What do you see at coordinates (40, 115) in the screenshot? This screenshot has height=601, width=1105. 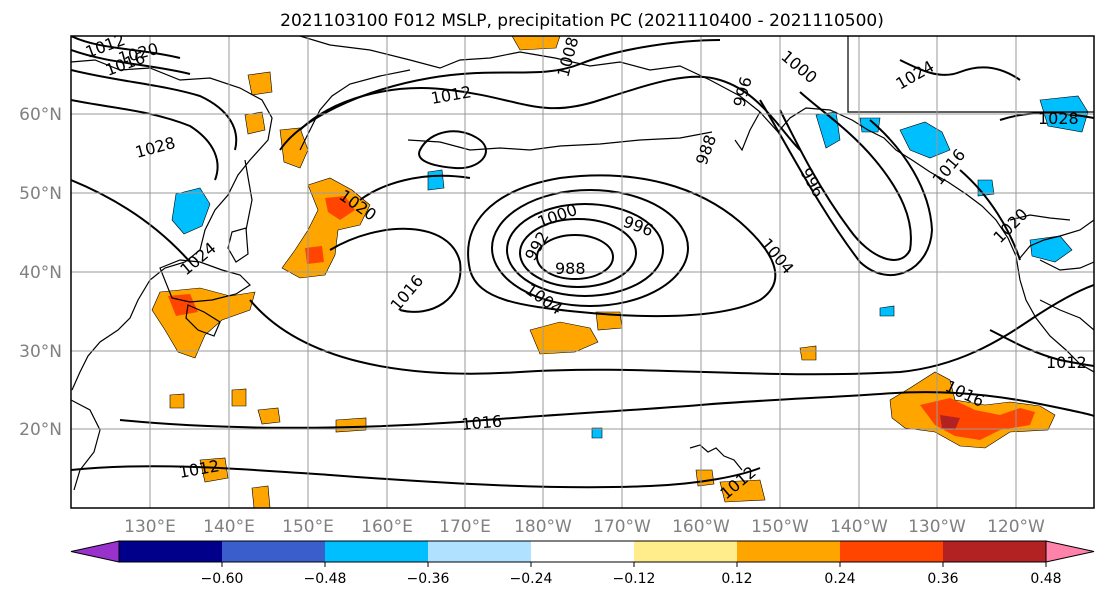 I see `lat-tick-label: 60°N` at bounding box center [40, 115].